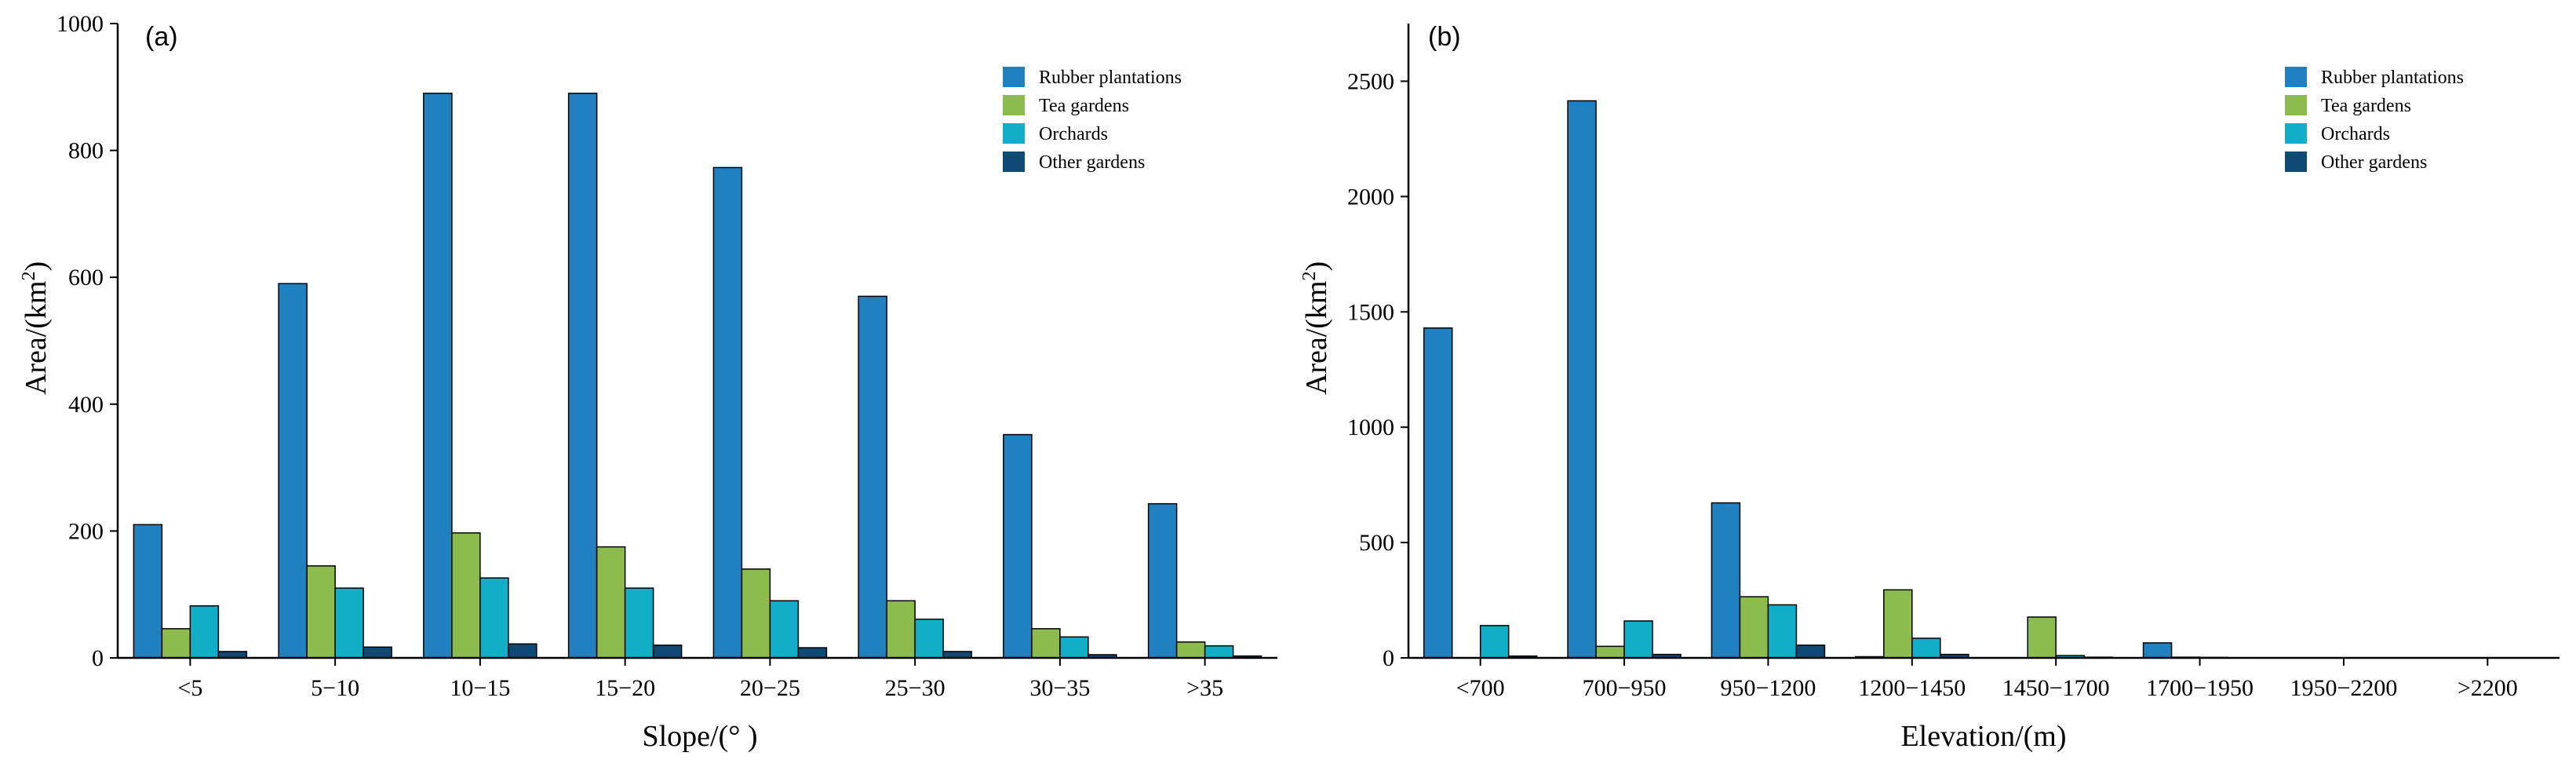 The height and width of the screenshot is (767, 2576). What do you see at coordinates (2200, 688) in the screenshot?
I see `x-tick-label: 1700−1950` at bounding box center [2200, 688].